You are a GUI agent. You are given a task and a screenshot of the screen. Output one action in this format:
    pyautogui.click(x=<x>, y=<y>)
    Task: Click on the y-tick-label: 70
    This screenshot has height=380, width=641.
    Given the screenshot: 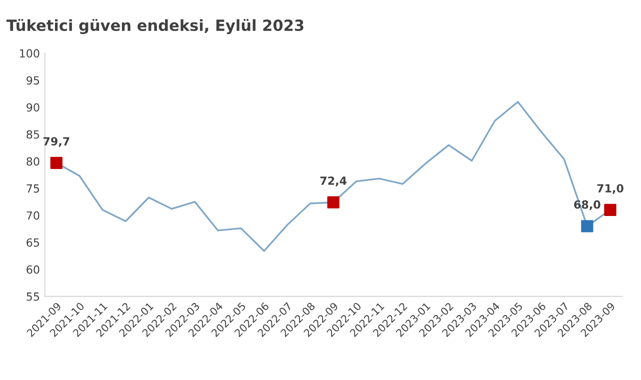 What is the action you would take?
    pyautogui.click(x=33, y=215)
    